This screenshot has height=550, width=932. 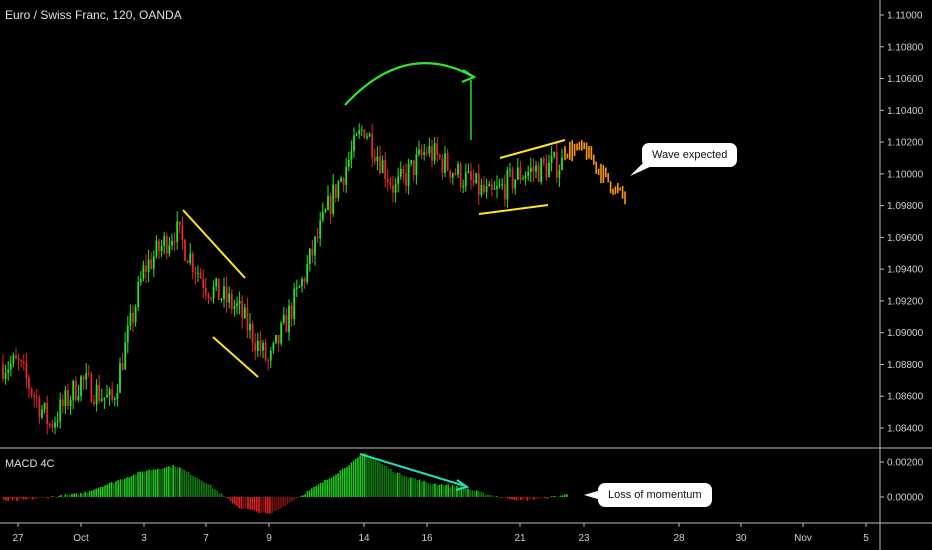 What do you see at coordinates (285, 483) in the screenshot?
I see `macd-histogram` at bounding box center [285, 483].